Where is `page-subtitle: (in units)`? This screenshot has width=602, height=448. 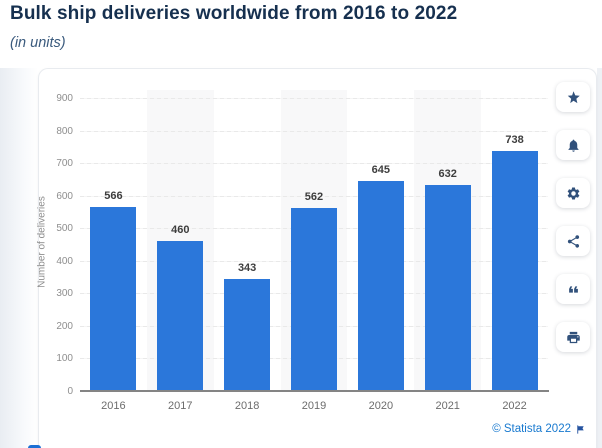 page-subtitle: (in units) is located at coordinates (38, 43).